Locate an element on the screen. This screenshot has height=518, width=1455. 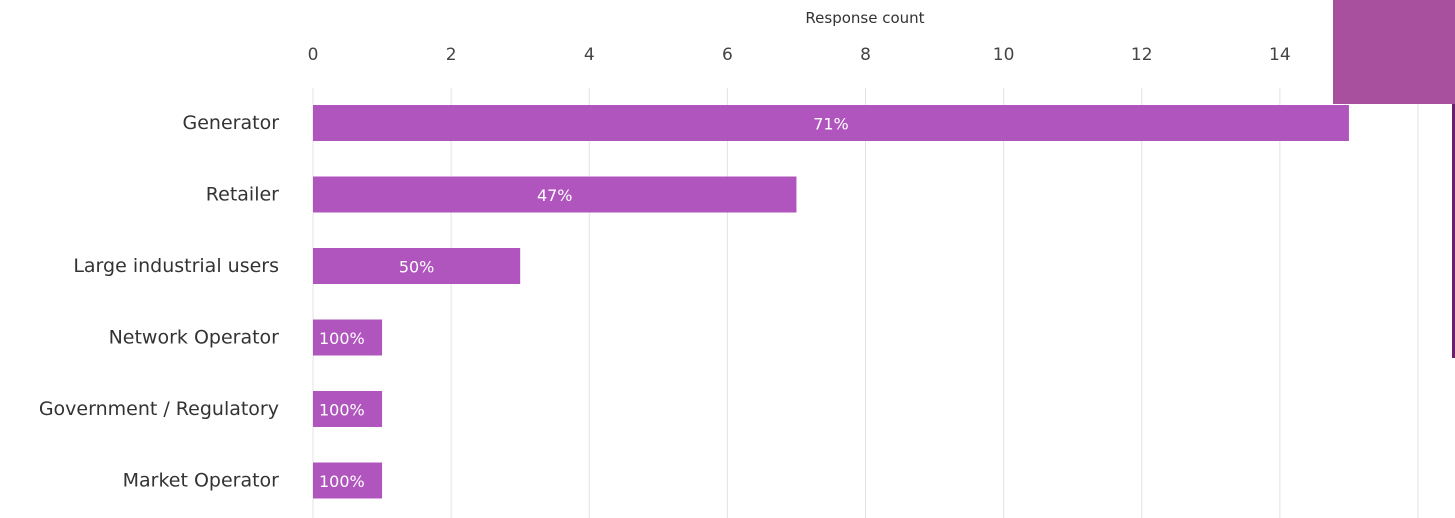
x-tick-label: 8 is located at coordinates (865, 55).